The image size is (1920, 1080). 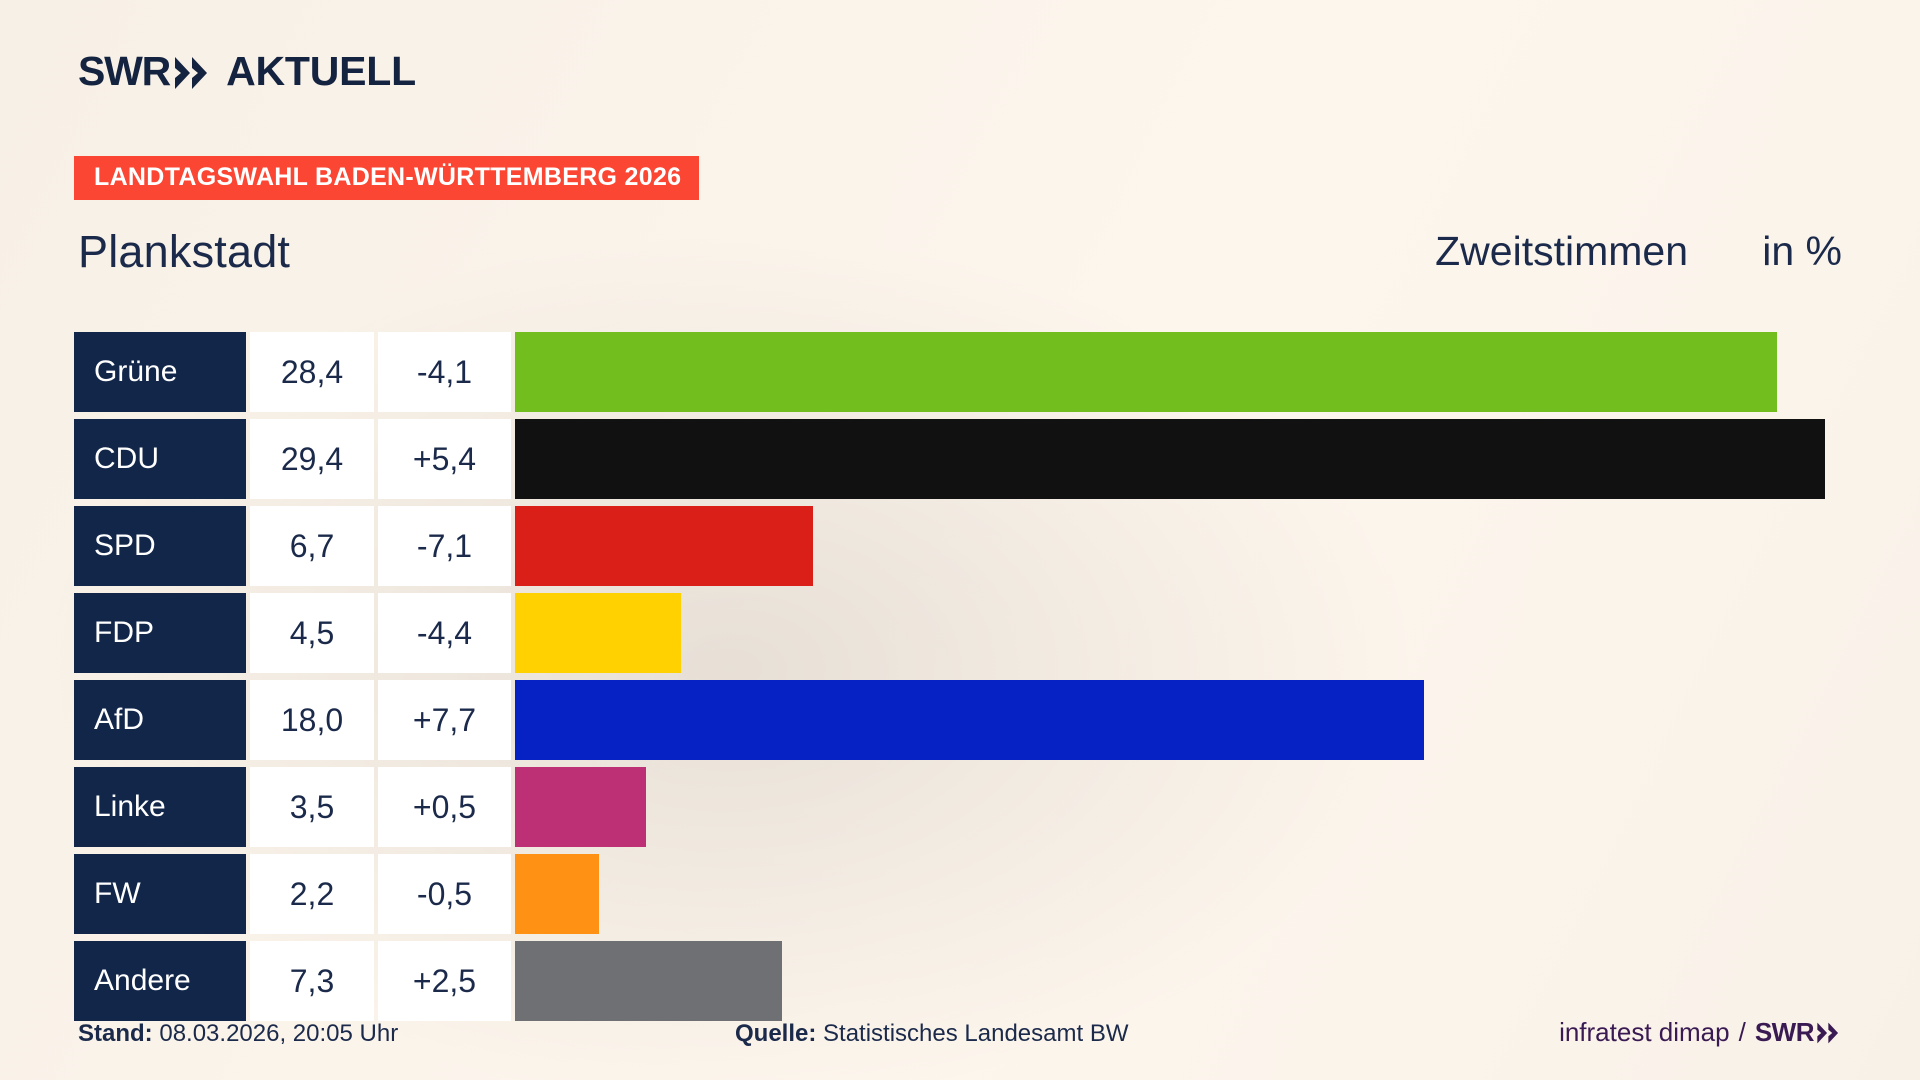 What do you see at coordinates (444, 720) in the screenshot?
I see `party-change-cell: +7,7` at bounding box center [444, 720].